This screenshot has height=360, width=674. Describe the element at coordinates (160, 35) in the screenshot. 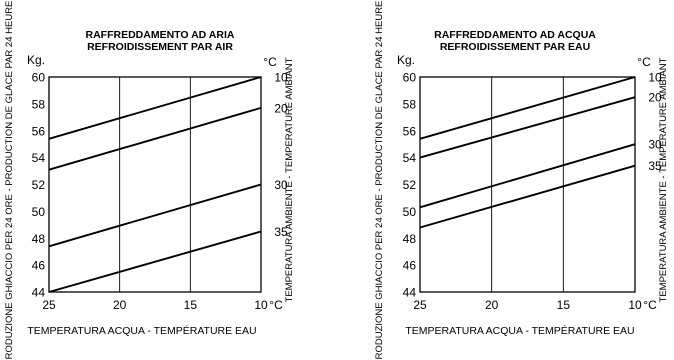

I see `chart-title-line-1: RAFFREDDAMENTO AD ARIA` at that location.